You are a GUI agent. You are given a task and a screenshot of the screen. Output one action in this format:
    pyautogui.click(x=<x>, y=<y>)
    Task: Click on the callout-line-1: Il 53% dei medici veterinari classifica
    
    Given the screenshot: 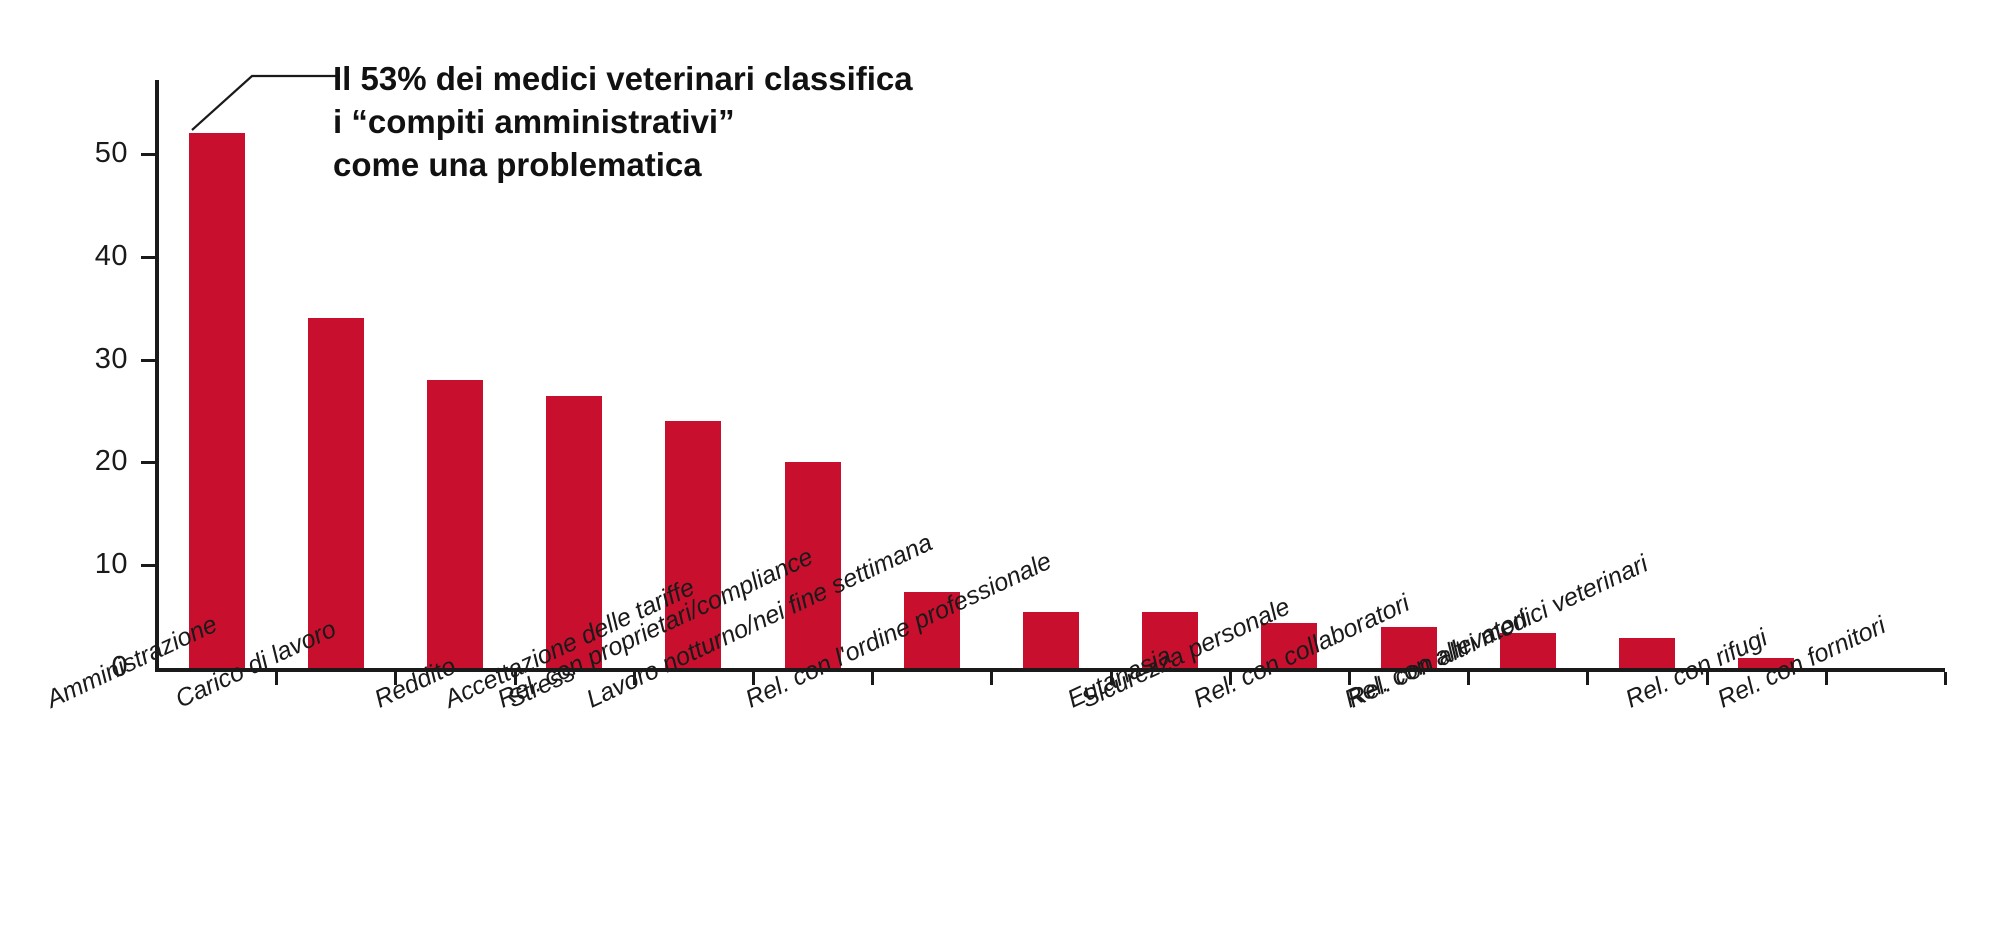 What is the action you would take?
    pyautogui.click(x=623, y=78)
    